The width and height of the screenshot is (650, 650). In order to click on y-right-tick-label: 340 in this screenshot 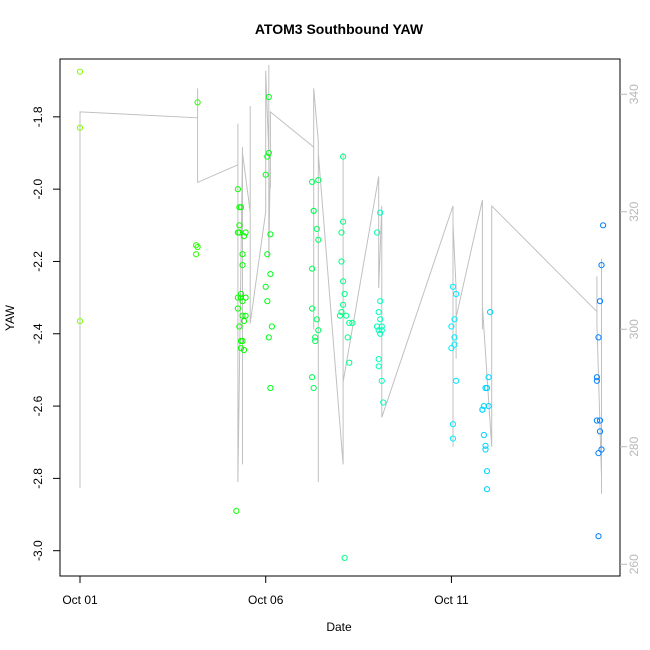, I will do `click(634, 94)`.